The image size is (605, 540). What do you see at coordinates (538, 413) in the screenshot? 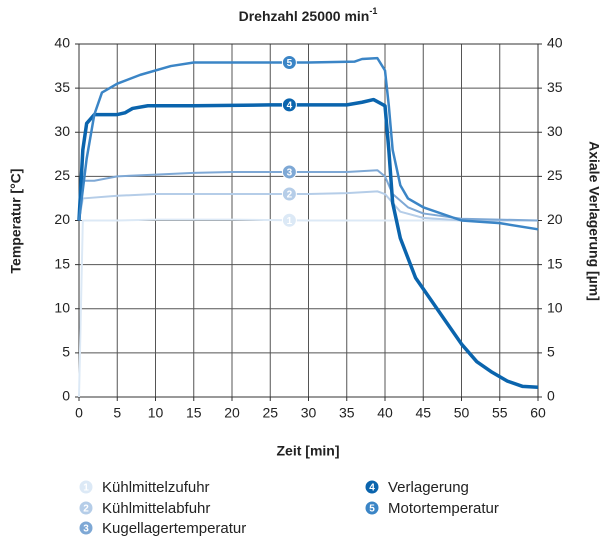
I see `x-tick-label: 60` at bounding box center [538, 413].